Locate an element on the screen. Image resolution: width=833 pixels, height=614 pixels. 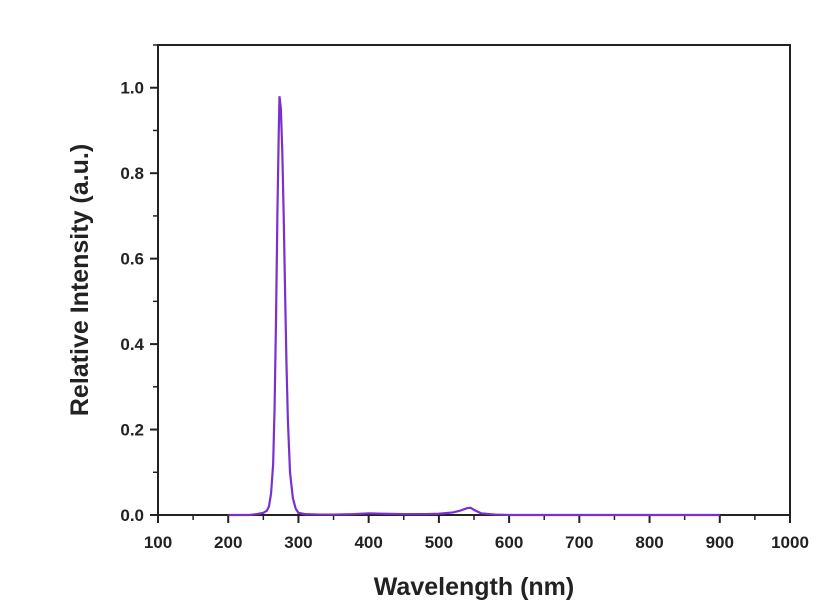
x-tick-label: 1000 is located at coordinates (790, 542).